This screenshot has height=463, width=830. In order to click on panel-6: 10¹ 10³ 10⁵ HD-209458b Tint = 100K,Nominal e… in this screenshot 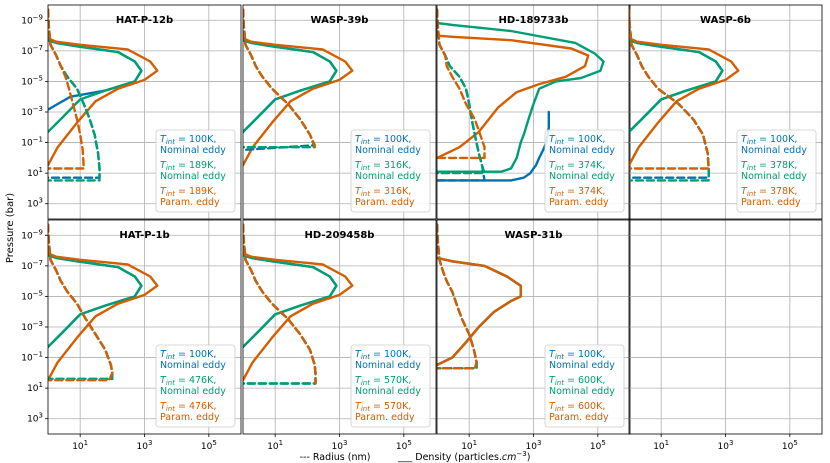, I will do `click(339, 335)`.